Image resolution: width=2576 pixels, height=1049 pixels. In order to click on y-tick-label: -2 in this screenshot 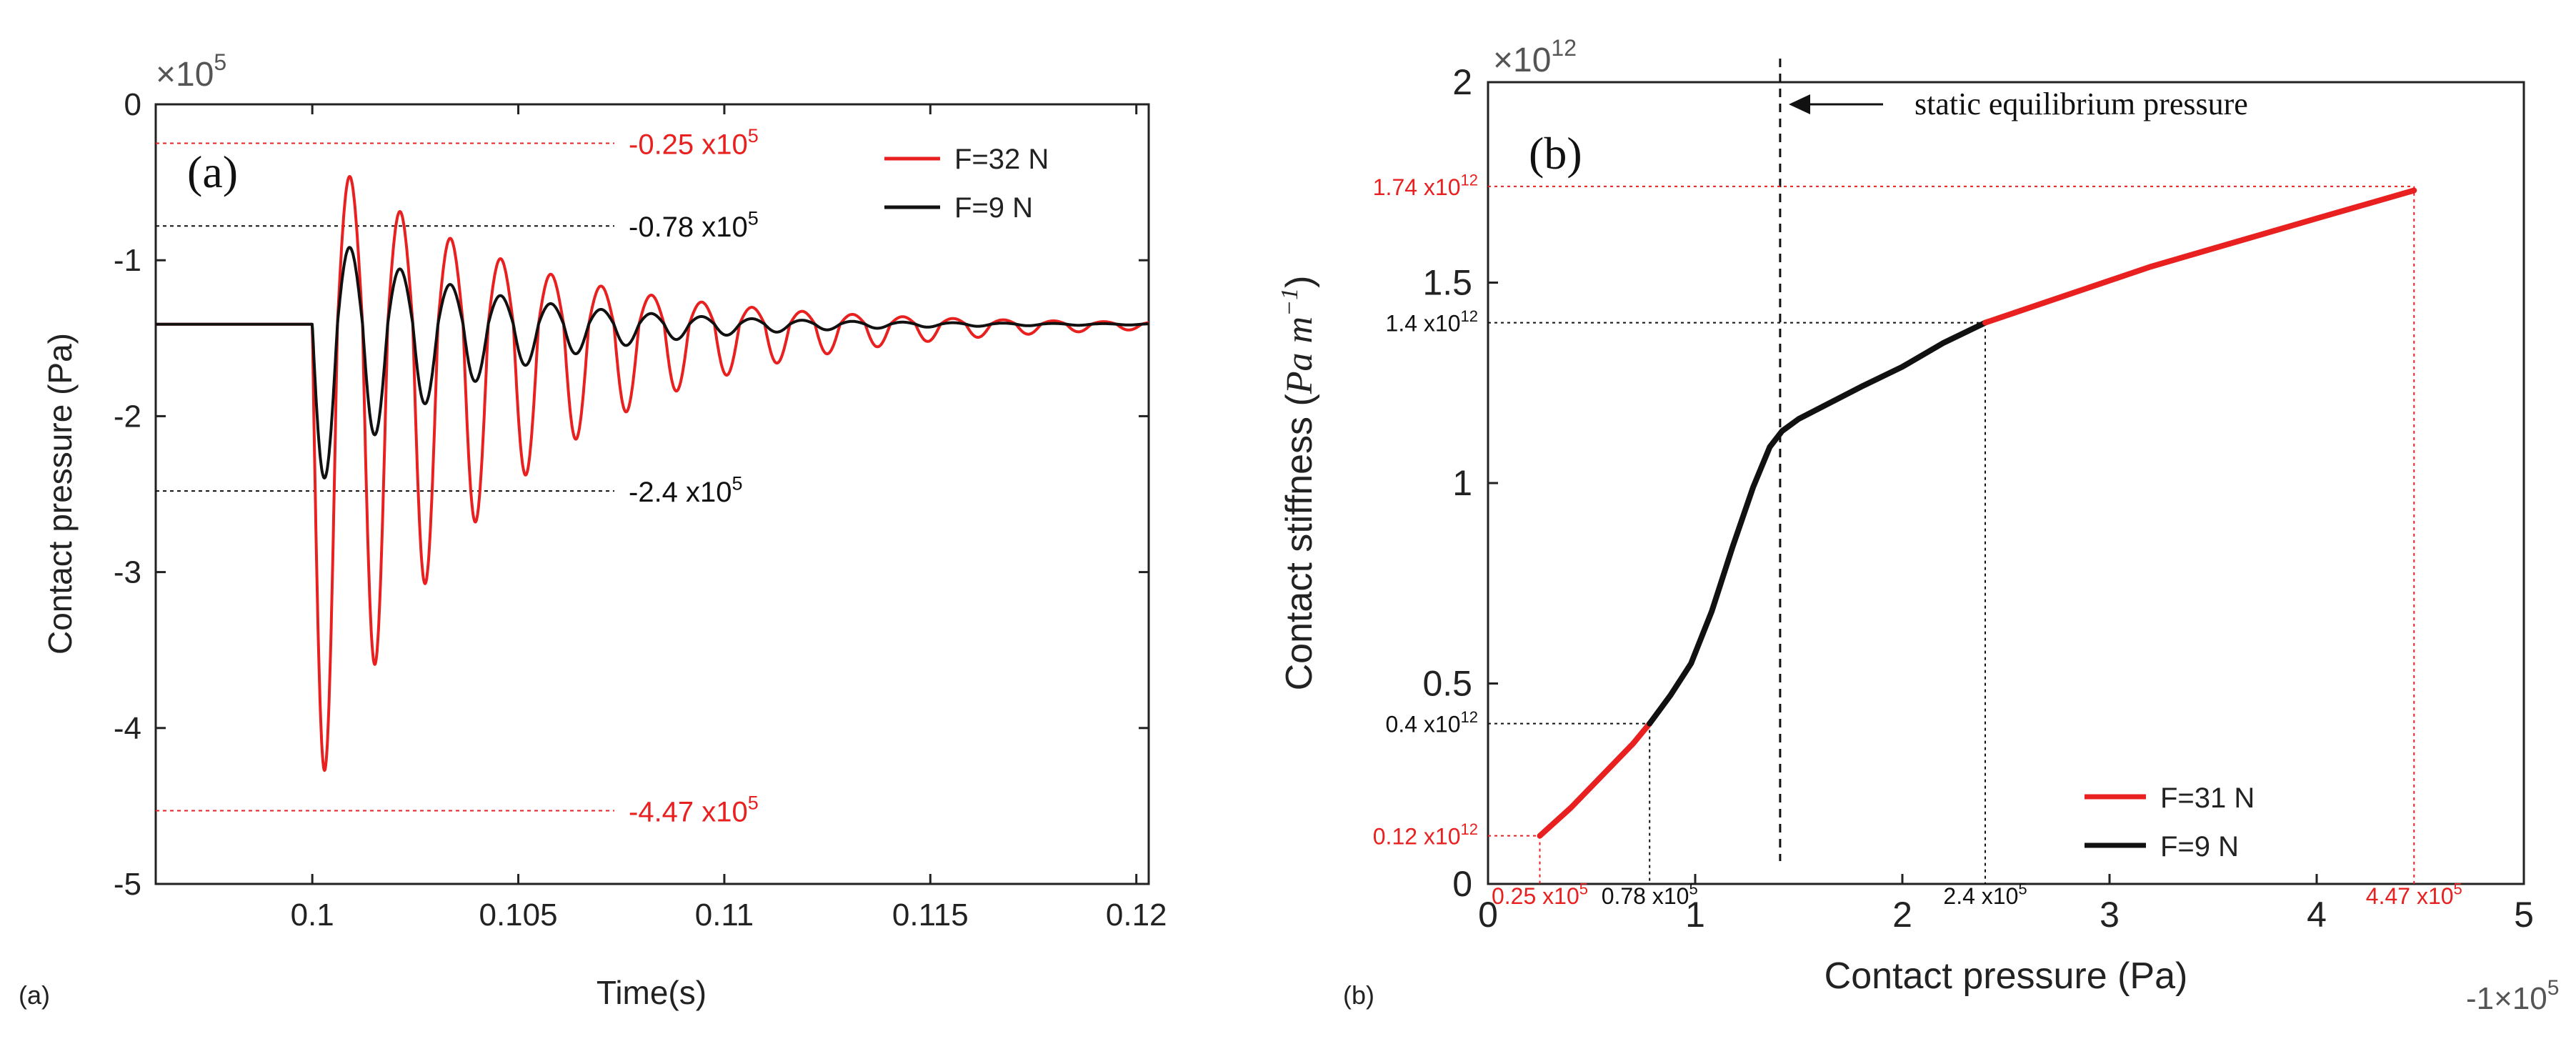, I will do `click(128, 416)`.